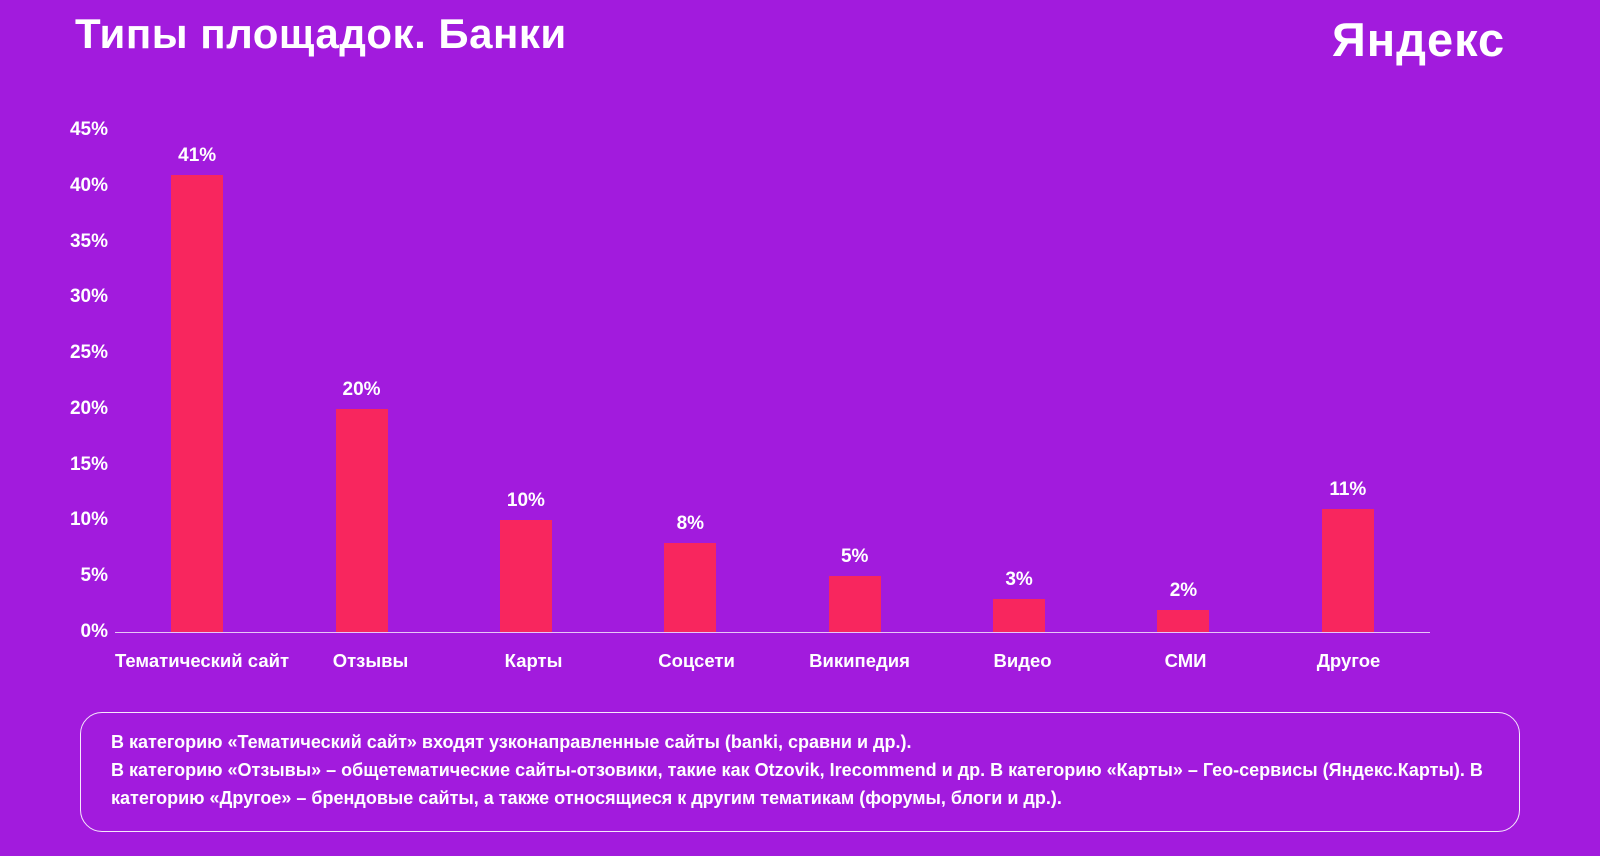  I want to click on y-axis: 45% 40% 35% 30% 25% 20% 15% 10% 5% 0%, so click(54, 380).